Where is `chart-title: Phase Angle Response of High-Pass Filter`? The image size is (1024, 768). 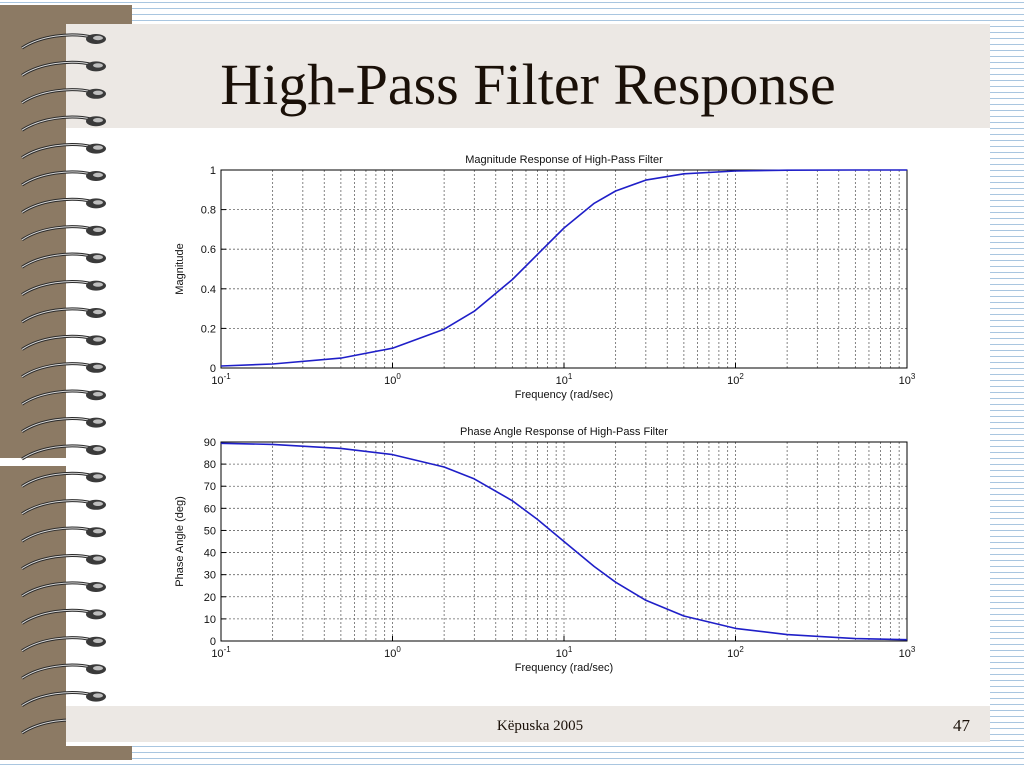 chart-title: Phase Angle Response of High-Pass Filter is located at coordinates (564, 432).